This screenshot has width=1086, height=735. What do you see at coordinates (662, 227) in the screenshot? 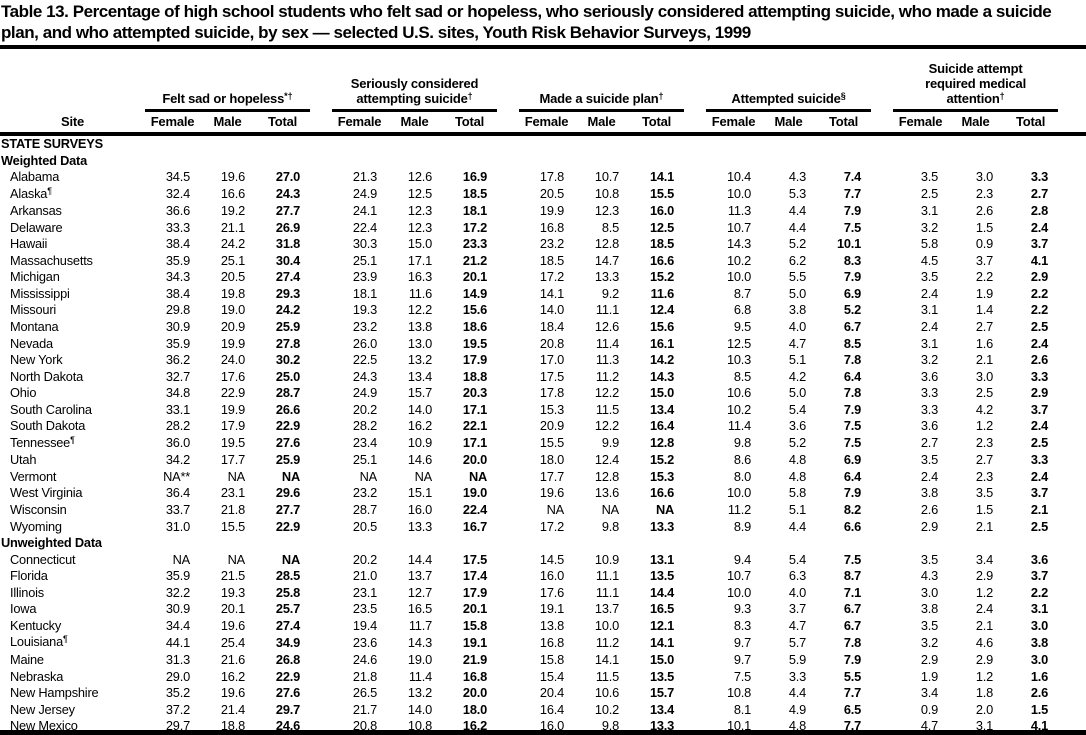
I see `value-cell: 12.5` at bounding box center [662, 227].